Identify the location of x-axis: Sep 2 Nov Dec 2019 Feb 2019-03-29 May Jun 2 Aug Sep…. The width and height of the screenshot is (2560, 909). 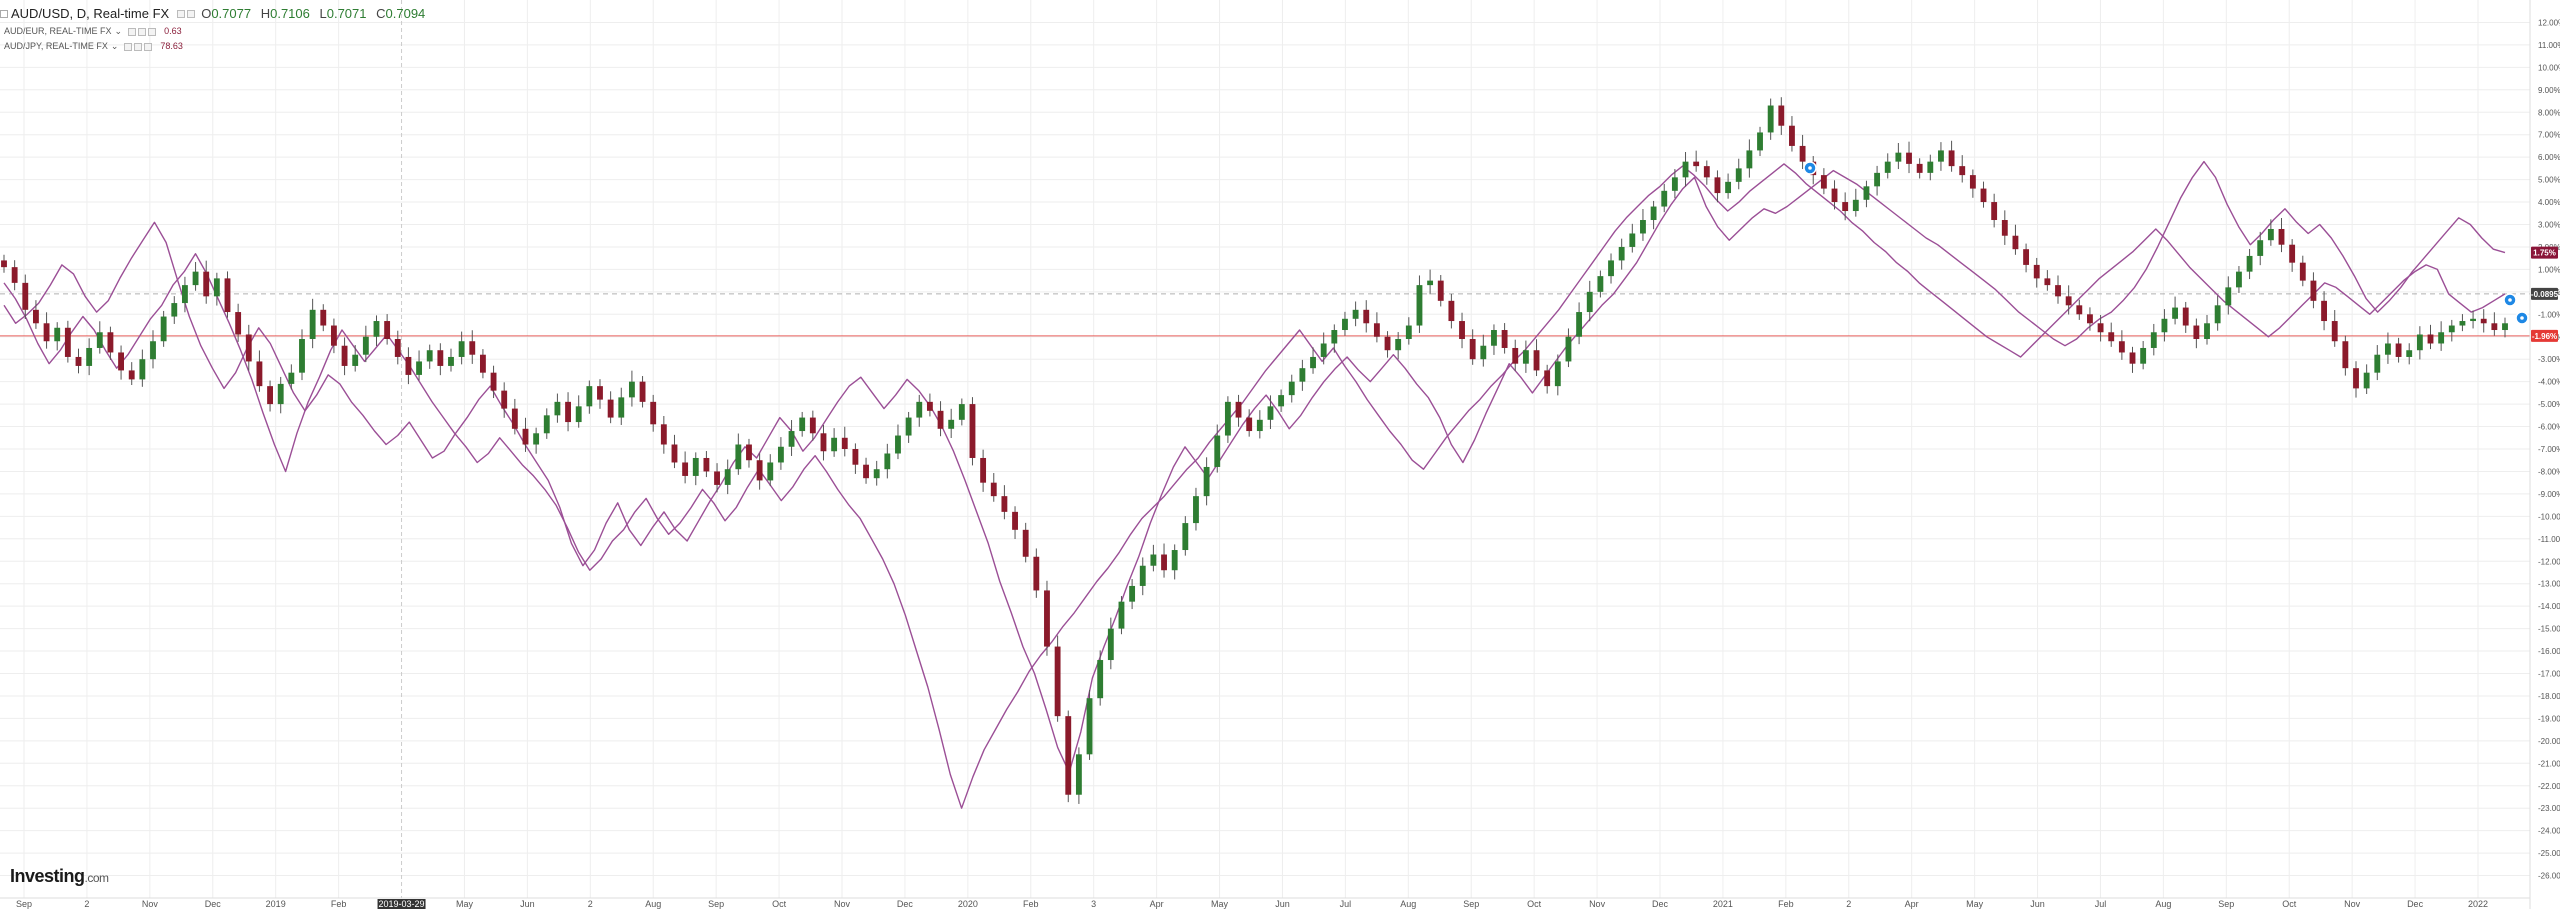
(1265, 903).